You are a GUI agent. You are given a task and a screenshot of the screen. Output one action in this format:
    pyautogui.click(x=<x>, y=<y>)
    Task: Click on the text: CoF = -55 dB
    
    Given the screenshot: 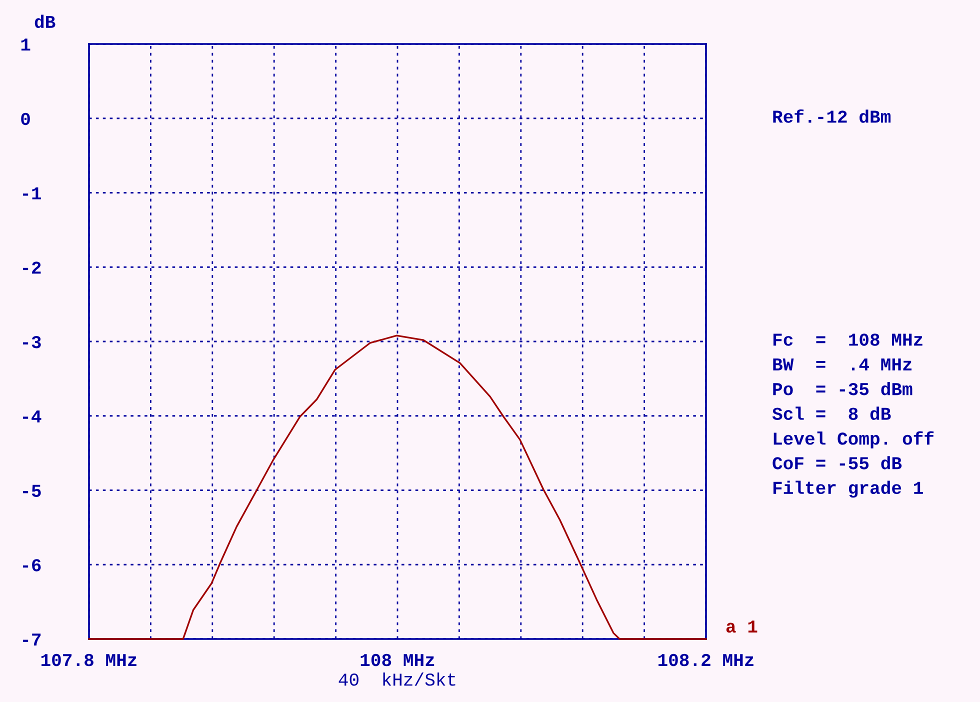 What is the action you would take?
    pyautogui.click(x=837, y=463)
    